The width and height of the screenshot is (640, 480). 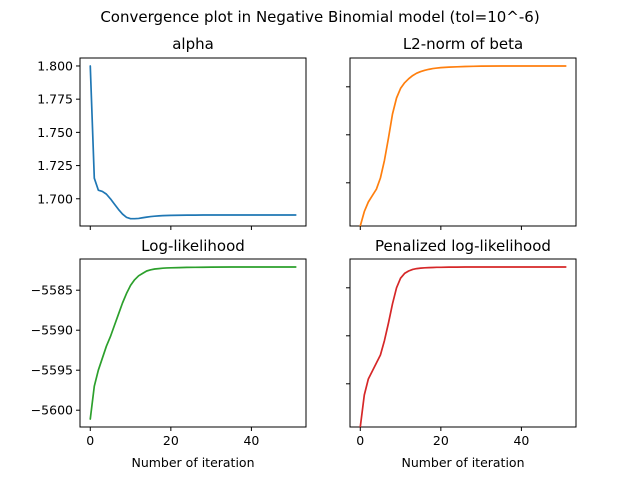 I want to click on y-tick-label: 1.750, so click(x=55, y=132).